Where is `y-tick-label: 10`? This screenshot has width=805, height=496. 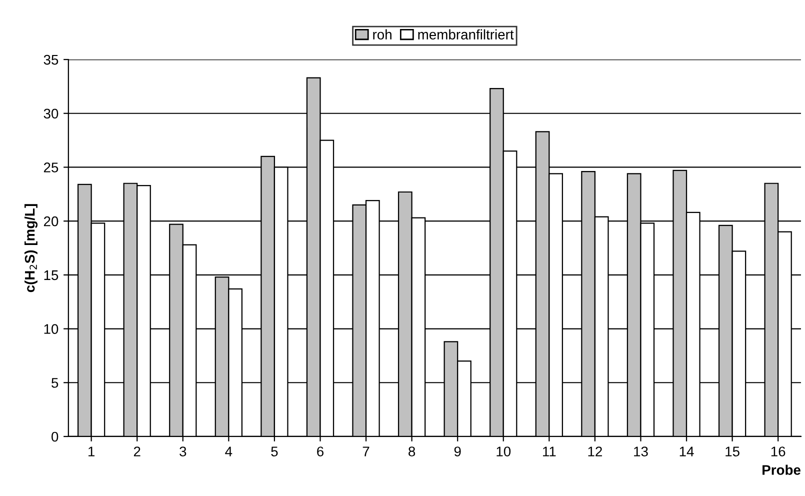
y-tick-label: 10 is located at coordinates (51, 329).